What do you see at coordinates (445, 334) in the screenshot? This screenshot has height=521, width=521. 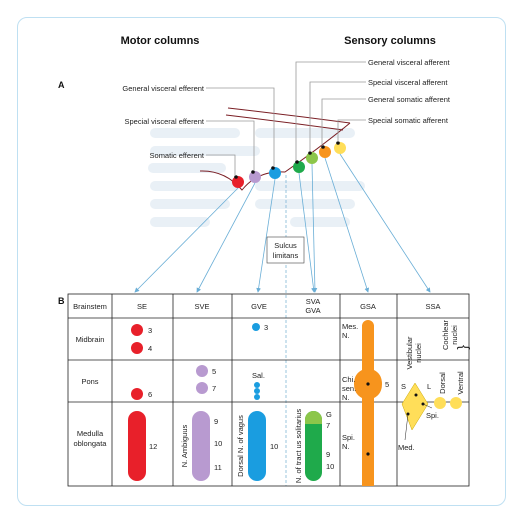 I see `svg-text: Cochlear` at bounding box center [445, 334].